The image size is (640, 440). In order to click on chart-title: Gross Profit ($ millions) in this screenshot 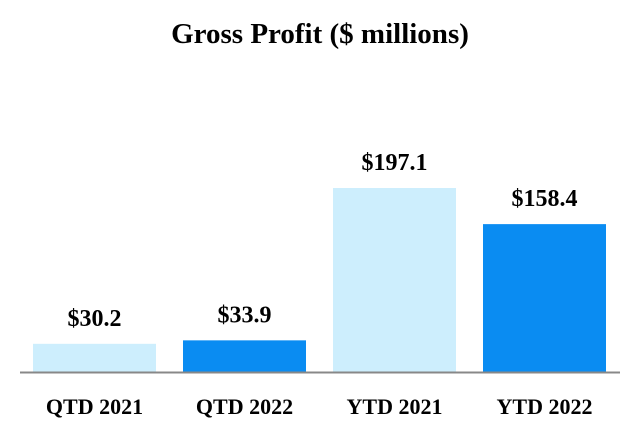, I will do `click(320, 34)`.